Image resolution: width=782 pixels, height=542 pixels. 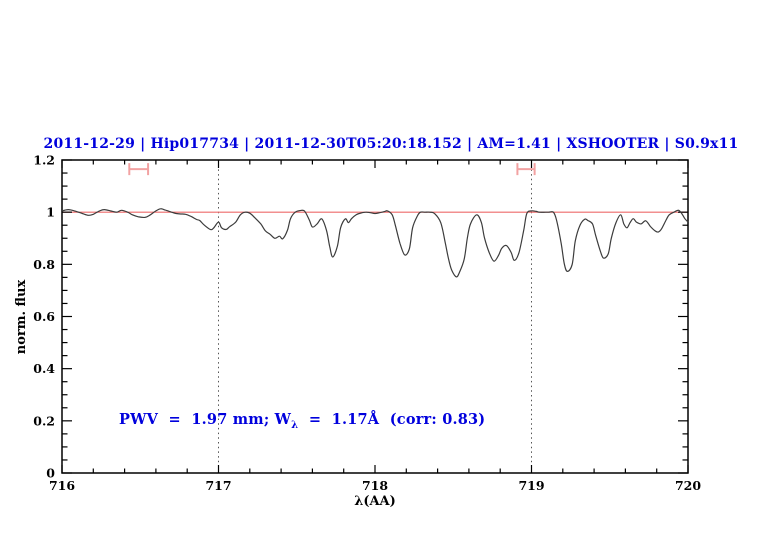 What do you see at coordinates (332, 169) in the screenshot?
I see `line-region-markers` at bounding box center [332, 169].